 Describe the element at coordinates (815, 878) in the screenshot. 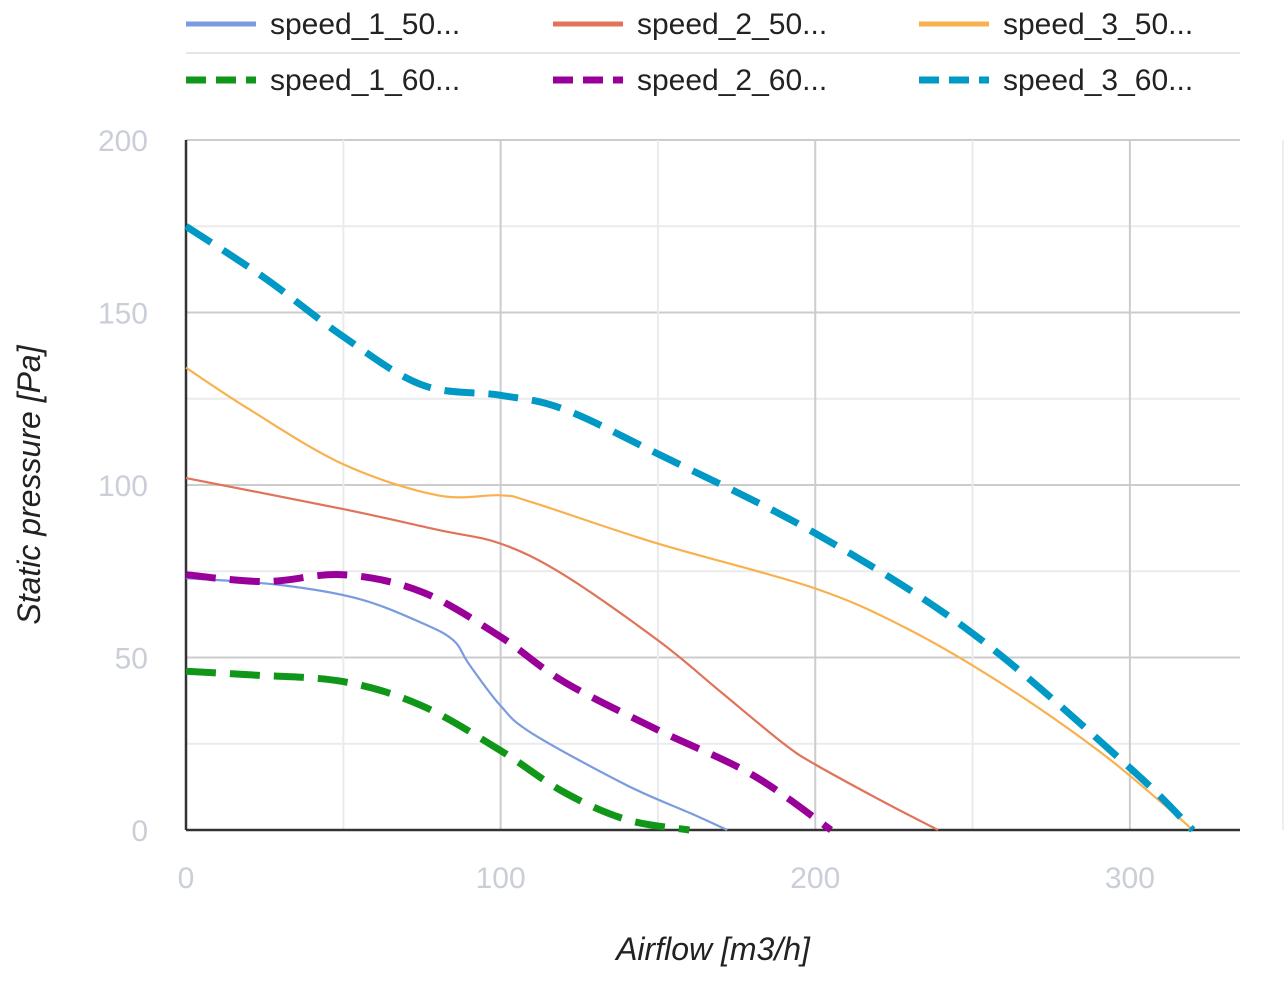

I see `x-tick-label: 200` at that location.